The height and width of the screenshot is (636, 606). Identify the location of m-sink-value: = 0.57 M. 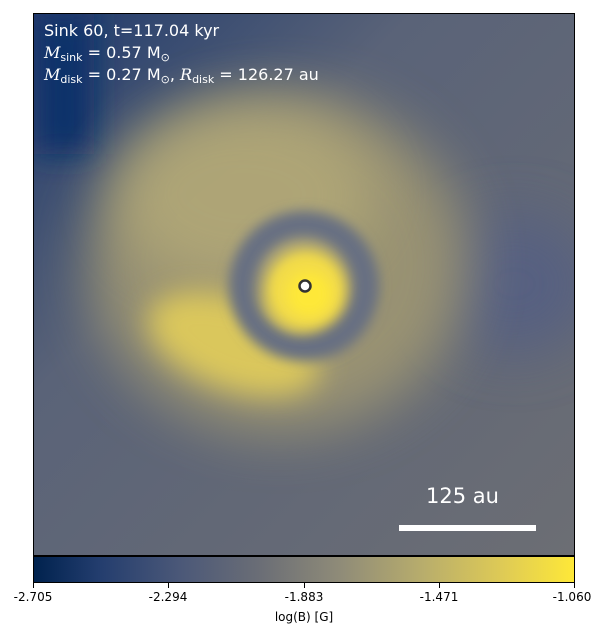
(121, 52).